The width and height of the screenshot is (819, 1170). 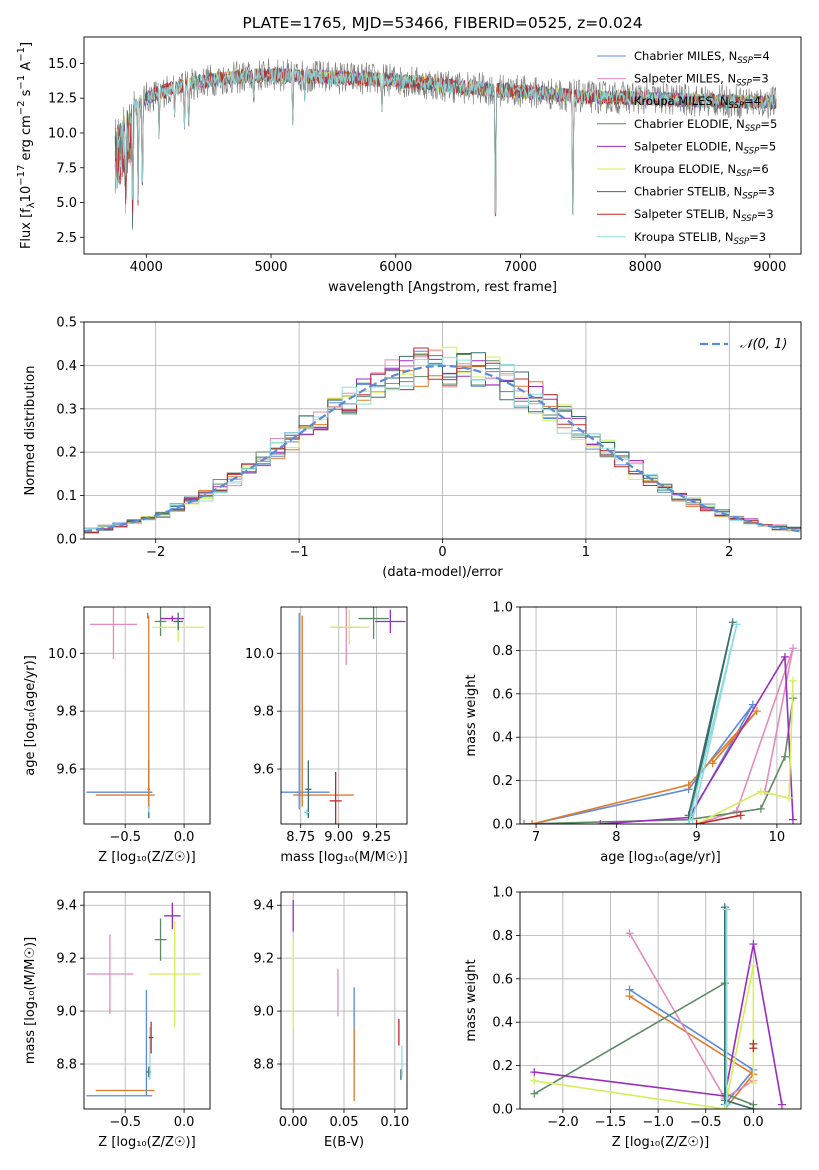 What do you see at coordinates (760, 169) in the screenshot?
I see `legend-val: =6` at bounding box center [760, 169].